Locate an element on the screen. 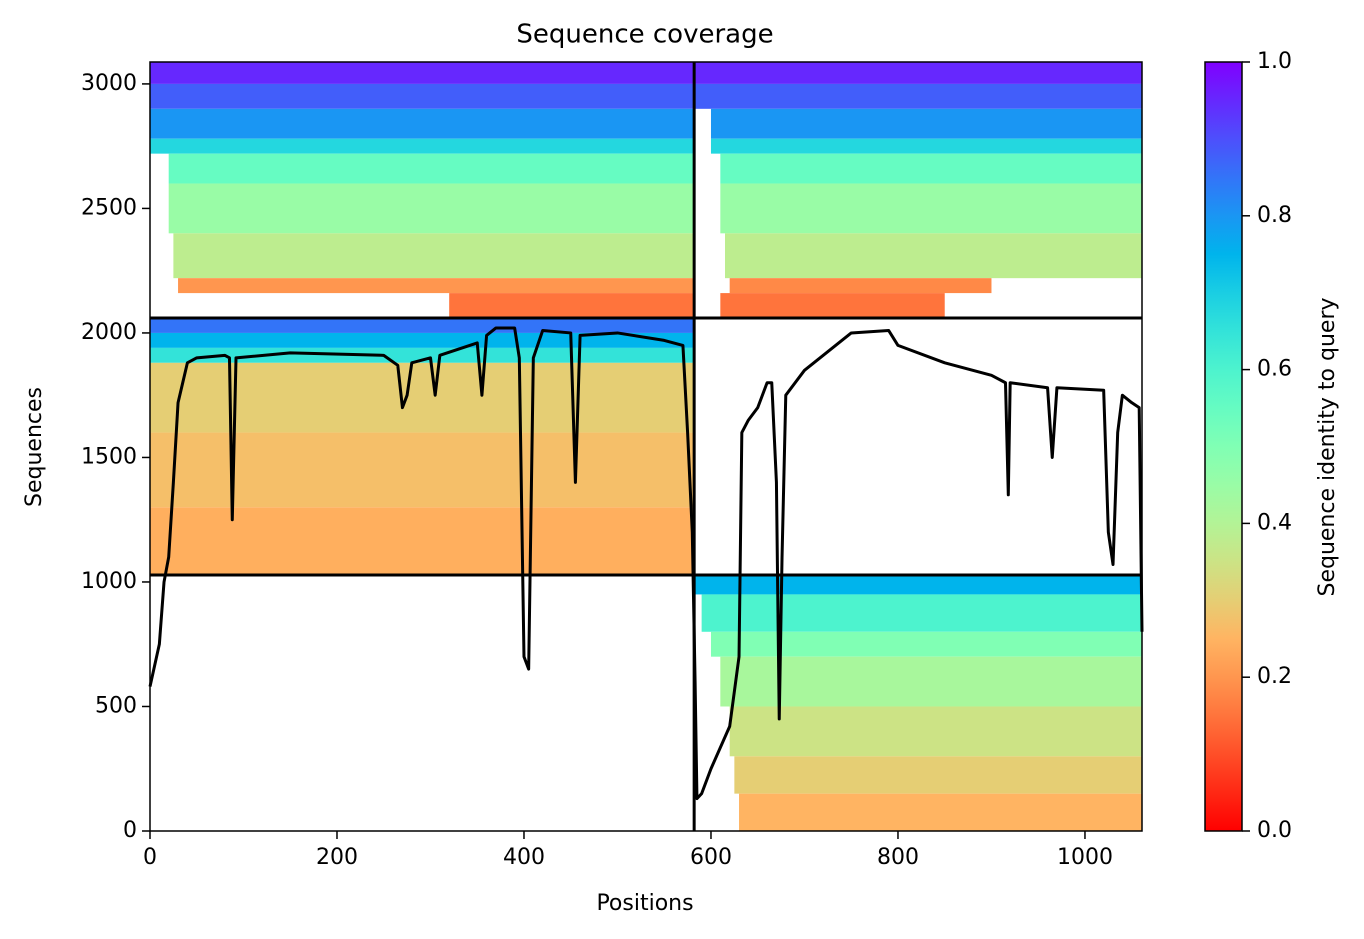 The width and height of the screenshot is (1364, 939). y-tick-label: 500 is located at coordinates (116, 705).